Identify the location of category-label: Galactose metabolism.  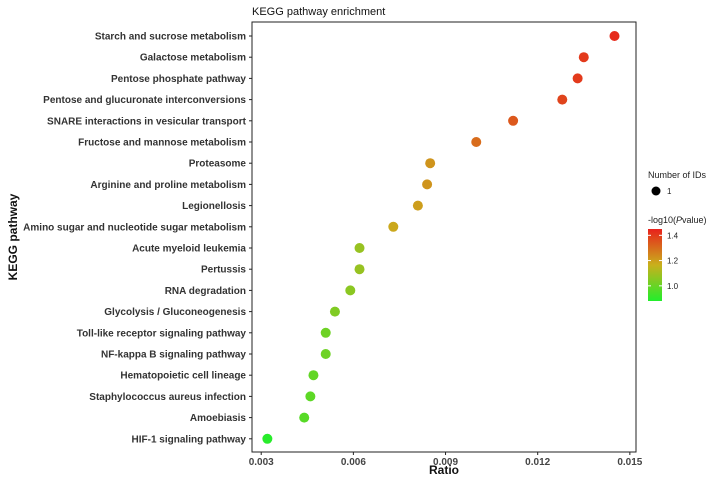
(193, 58).